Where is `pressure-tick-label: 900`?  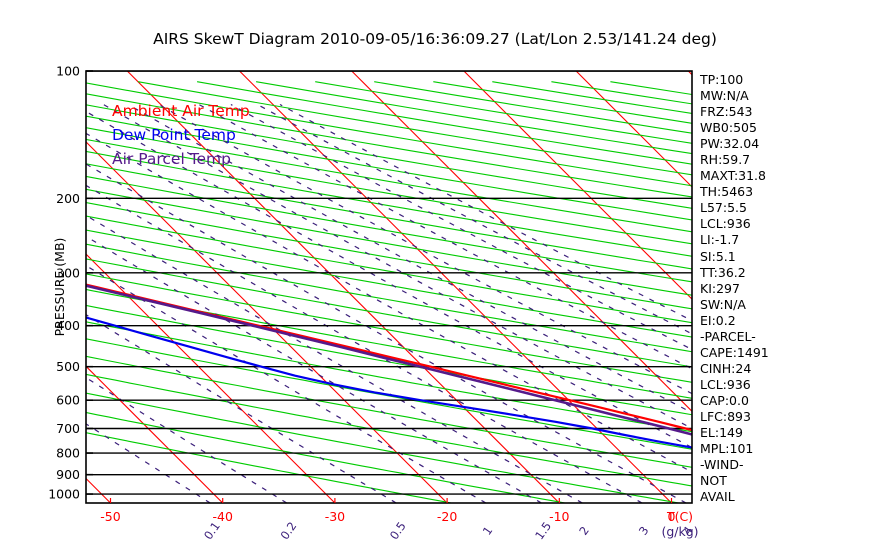
pressure-tick-label: 900 is located at coordinates (68, 474).